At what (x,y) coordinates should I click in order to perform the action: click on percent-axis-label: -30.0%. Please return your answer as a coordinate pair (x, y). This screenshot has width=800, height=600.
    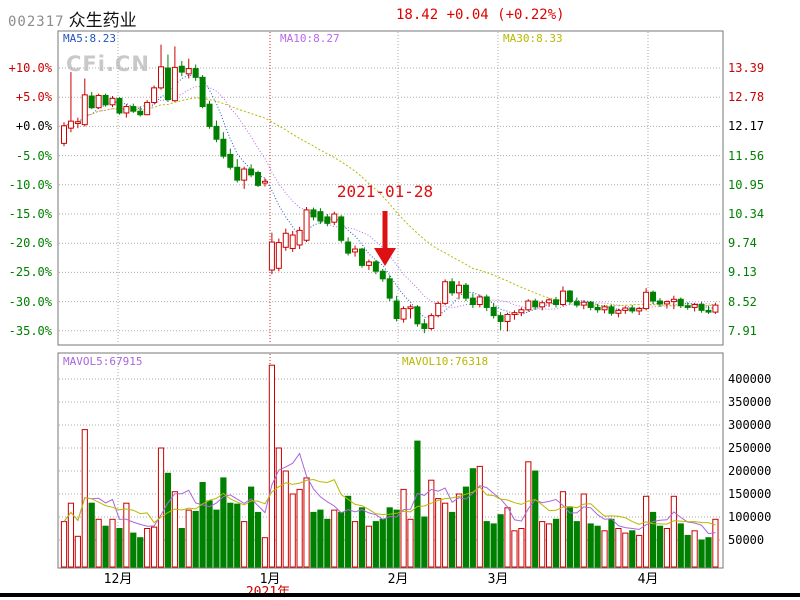
    Looking at the image, I should click on (30, 301).